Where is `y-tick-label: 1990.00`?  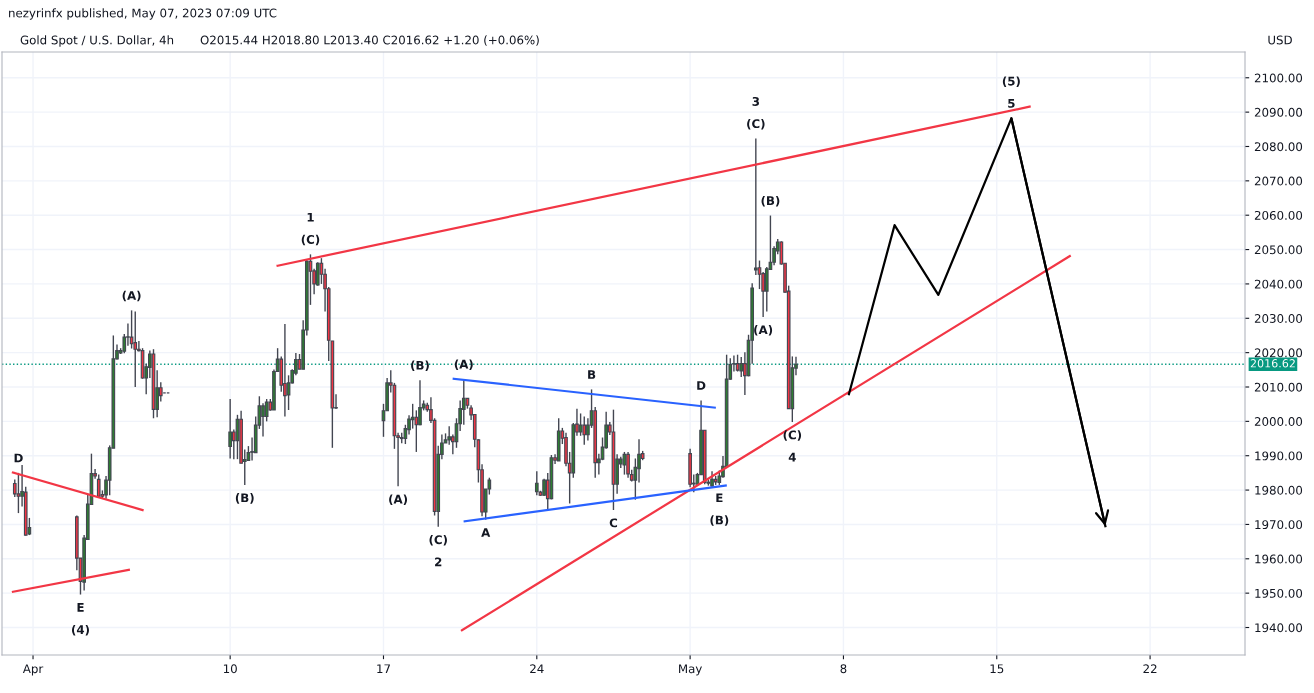 y-tick-label: 1990.00 is located at coordinates (1279, 456).